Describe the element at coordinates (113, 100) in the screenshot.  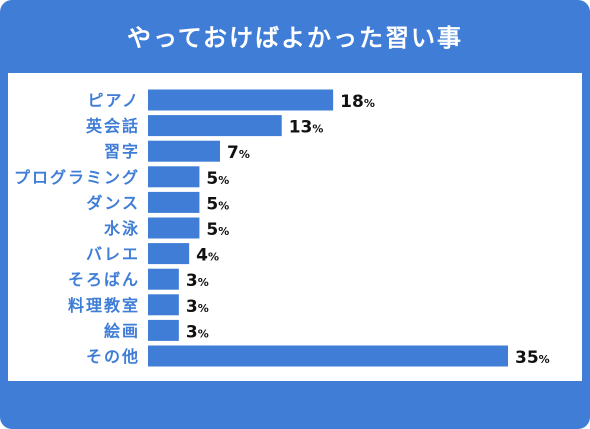
I see `category-label: ピアノ` at that location.